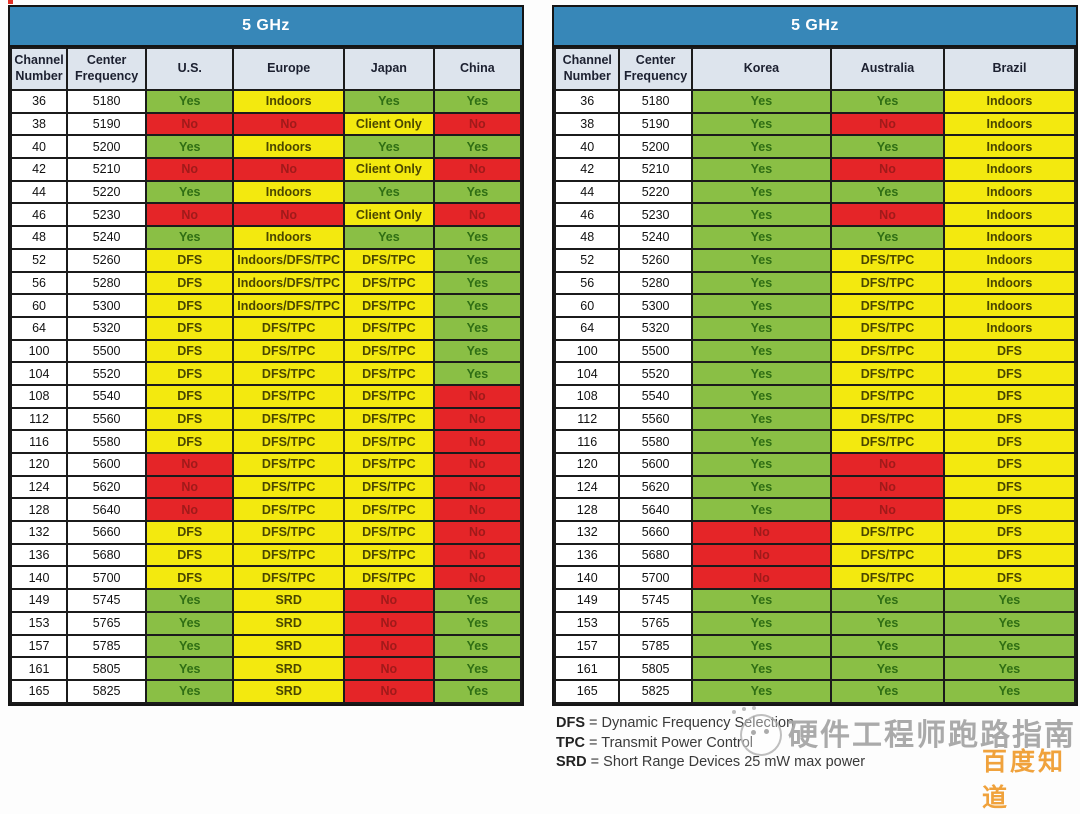  What do you see at coordinates (815, 373) in the screenshot?
I see `table-row: 104 5520 Yes DFS/TPC DFS` at bounding box center [815, 373].